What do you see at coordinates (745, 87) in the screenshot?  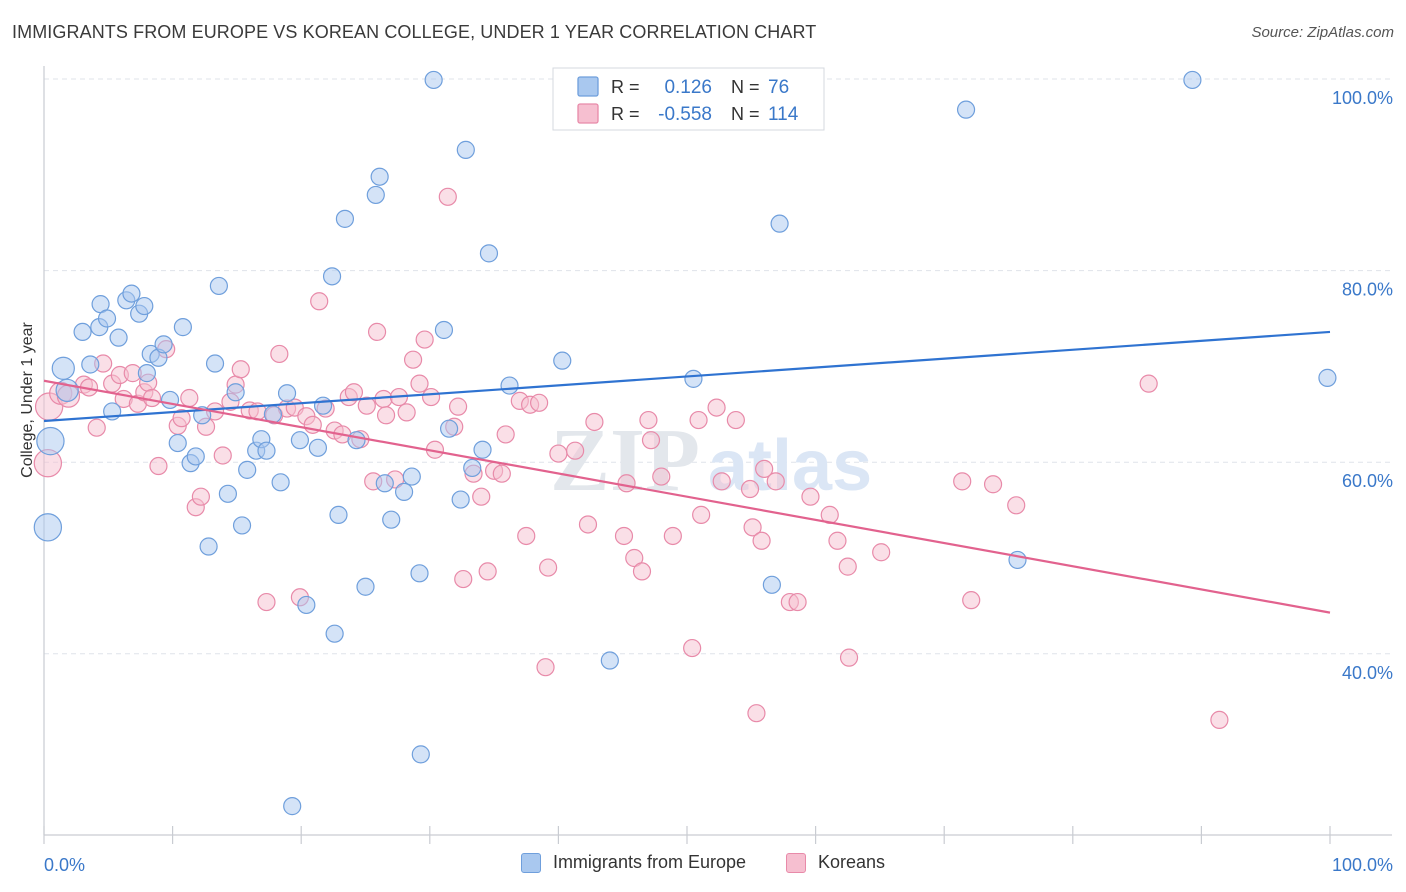 I see `stats-n-label-0: N =` at bounding box center [745, 87].